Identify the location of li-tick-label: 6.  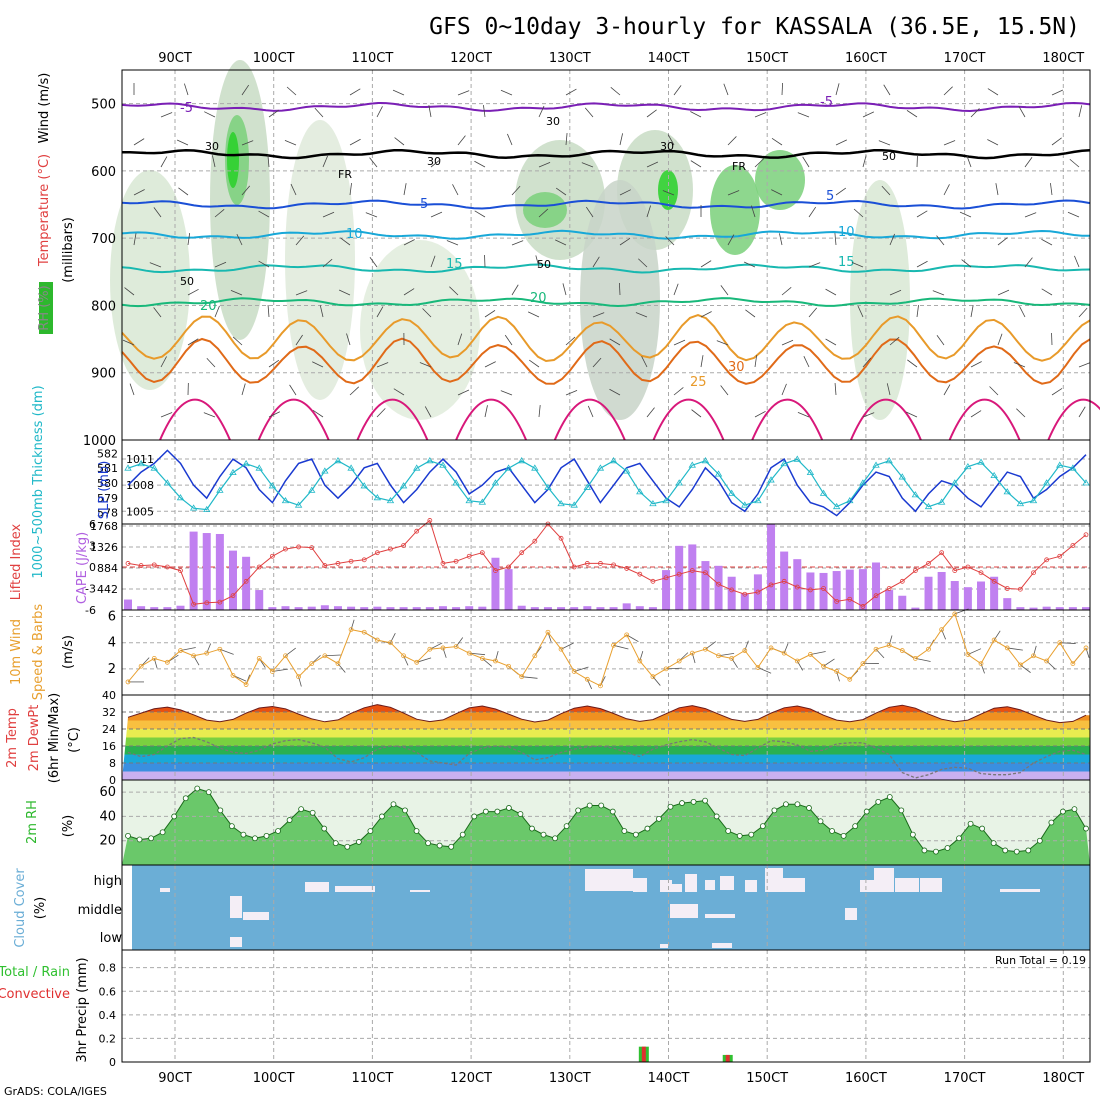
(92, 524).